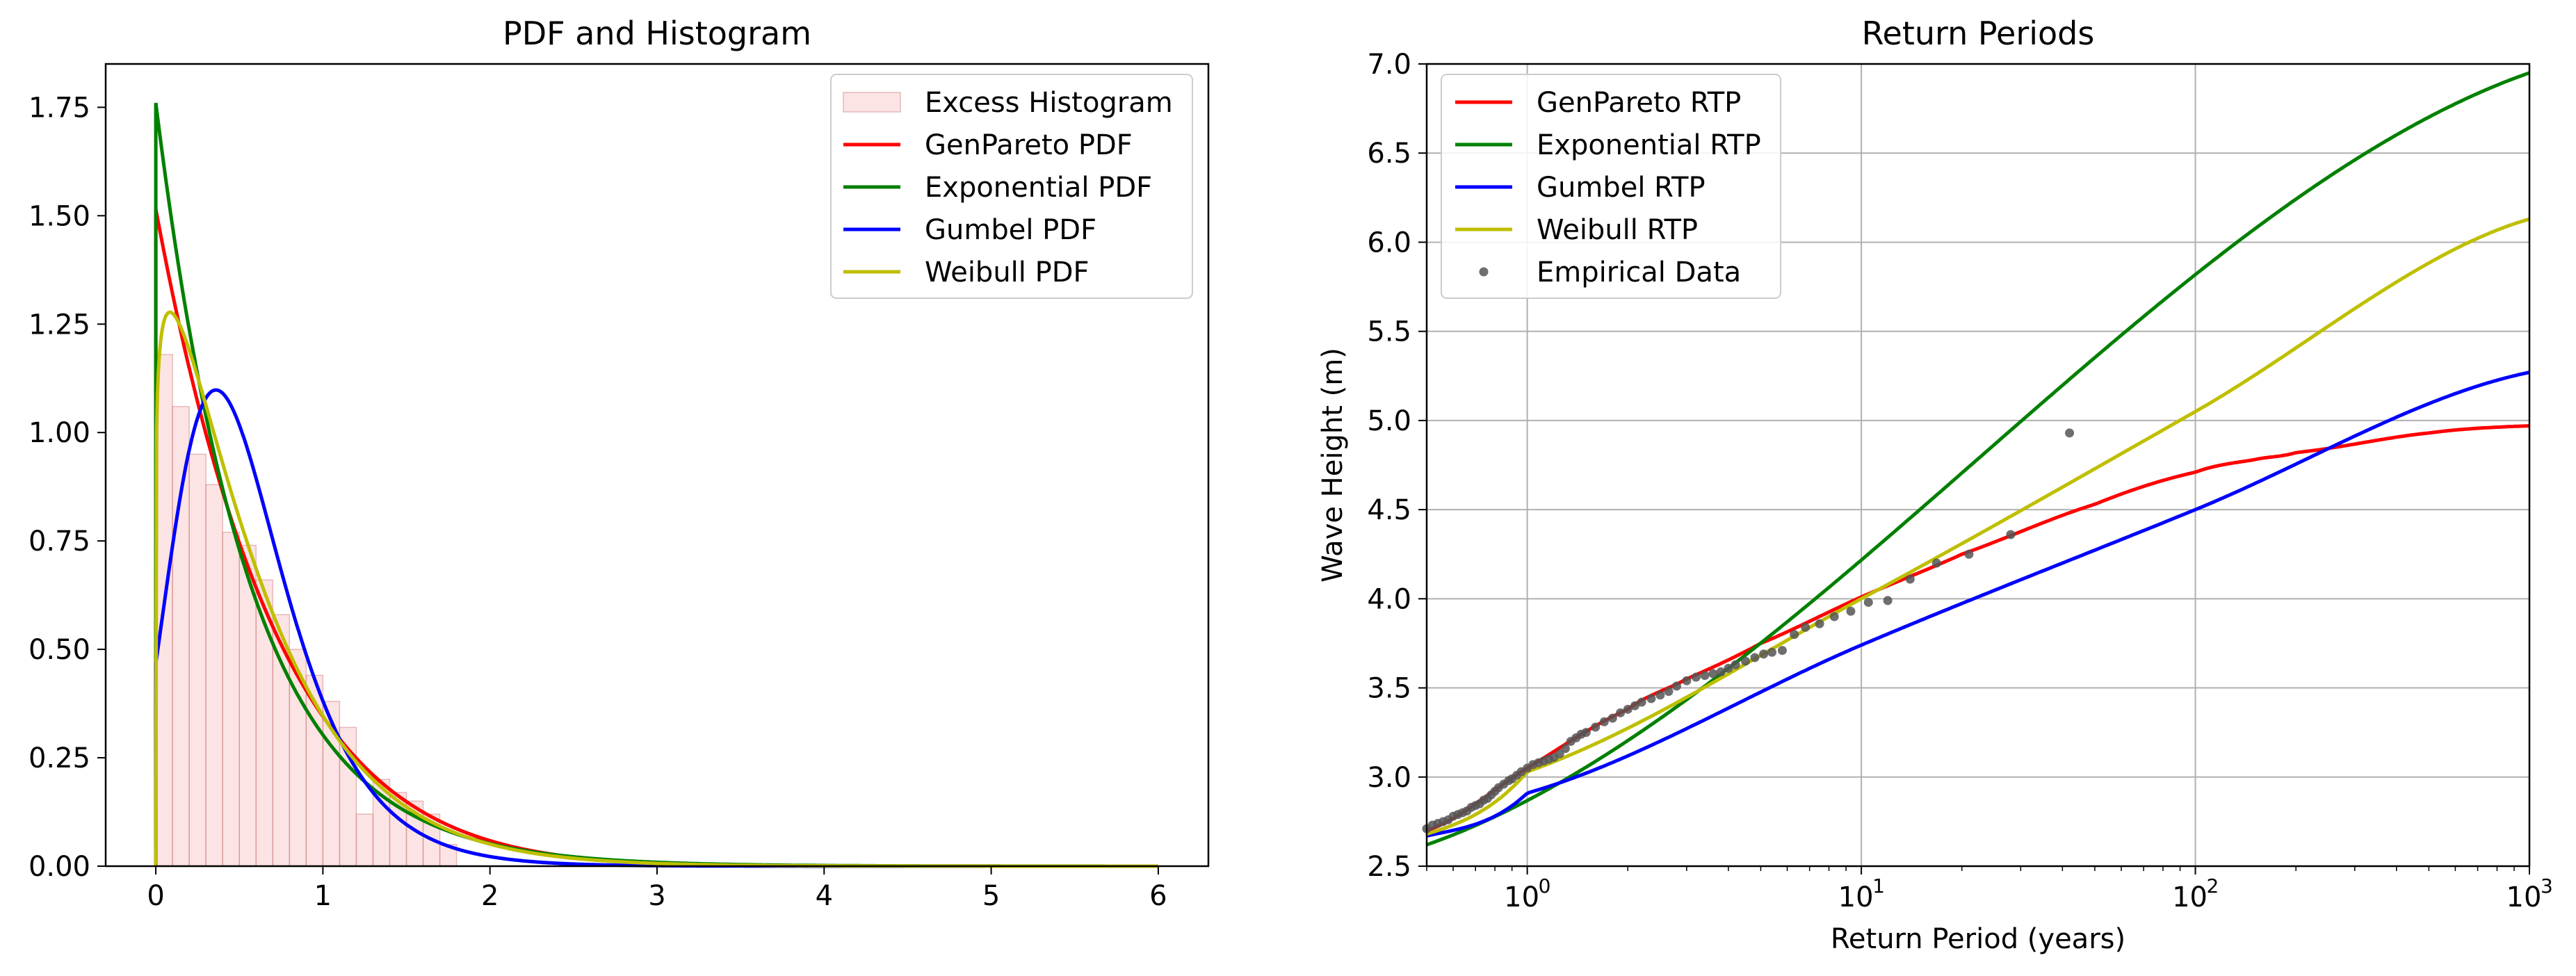 This screenshot has height=976, width=2576. I want to click on y-tick-label: 4.5, so click(1389, 510).